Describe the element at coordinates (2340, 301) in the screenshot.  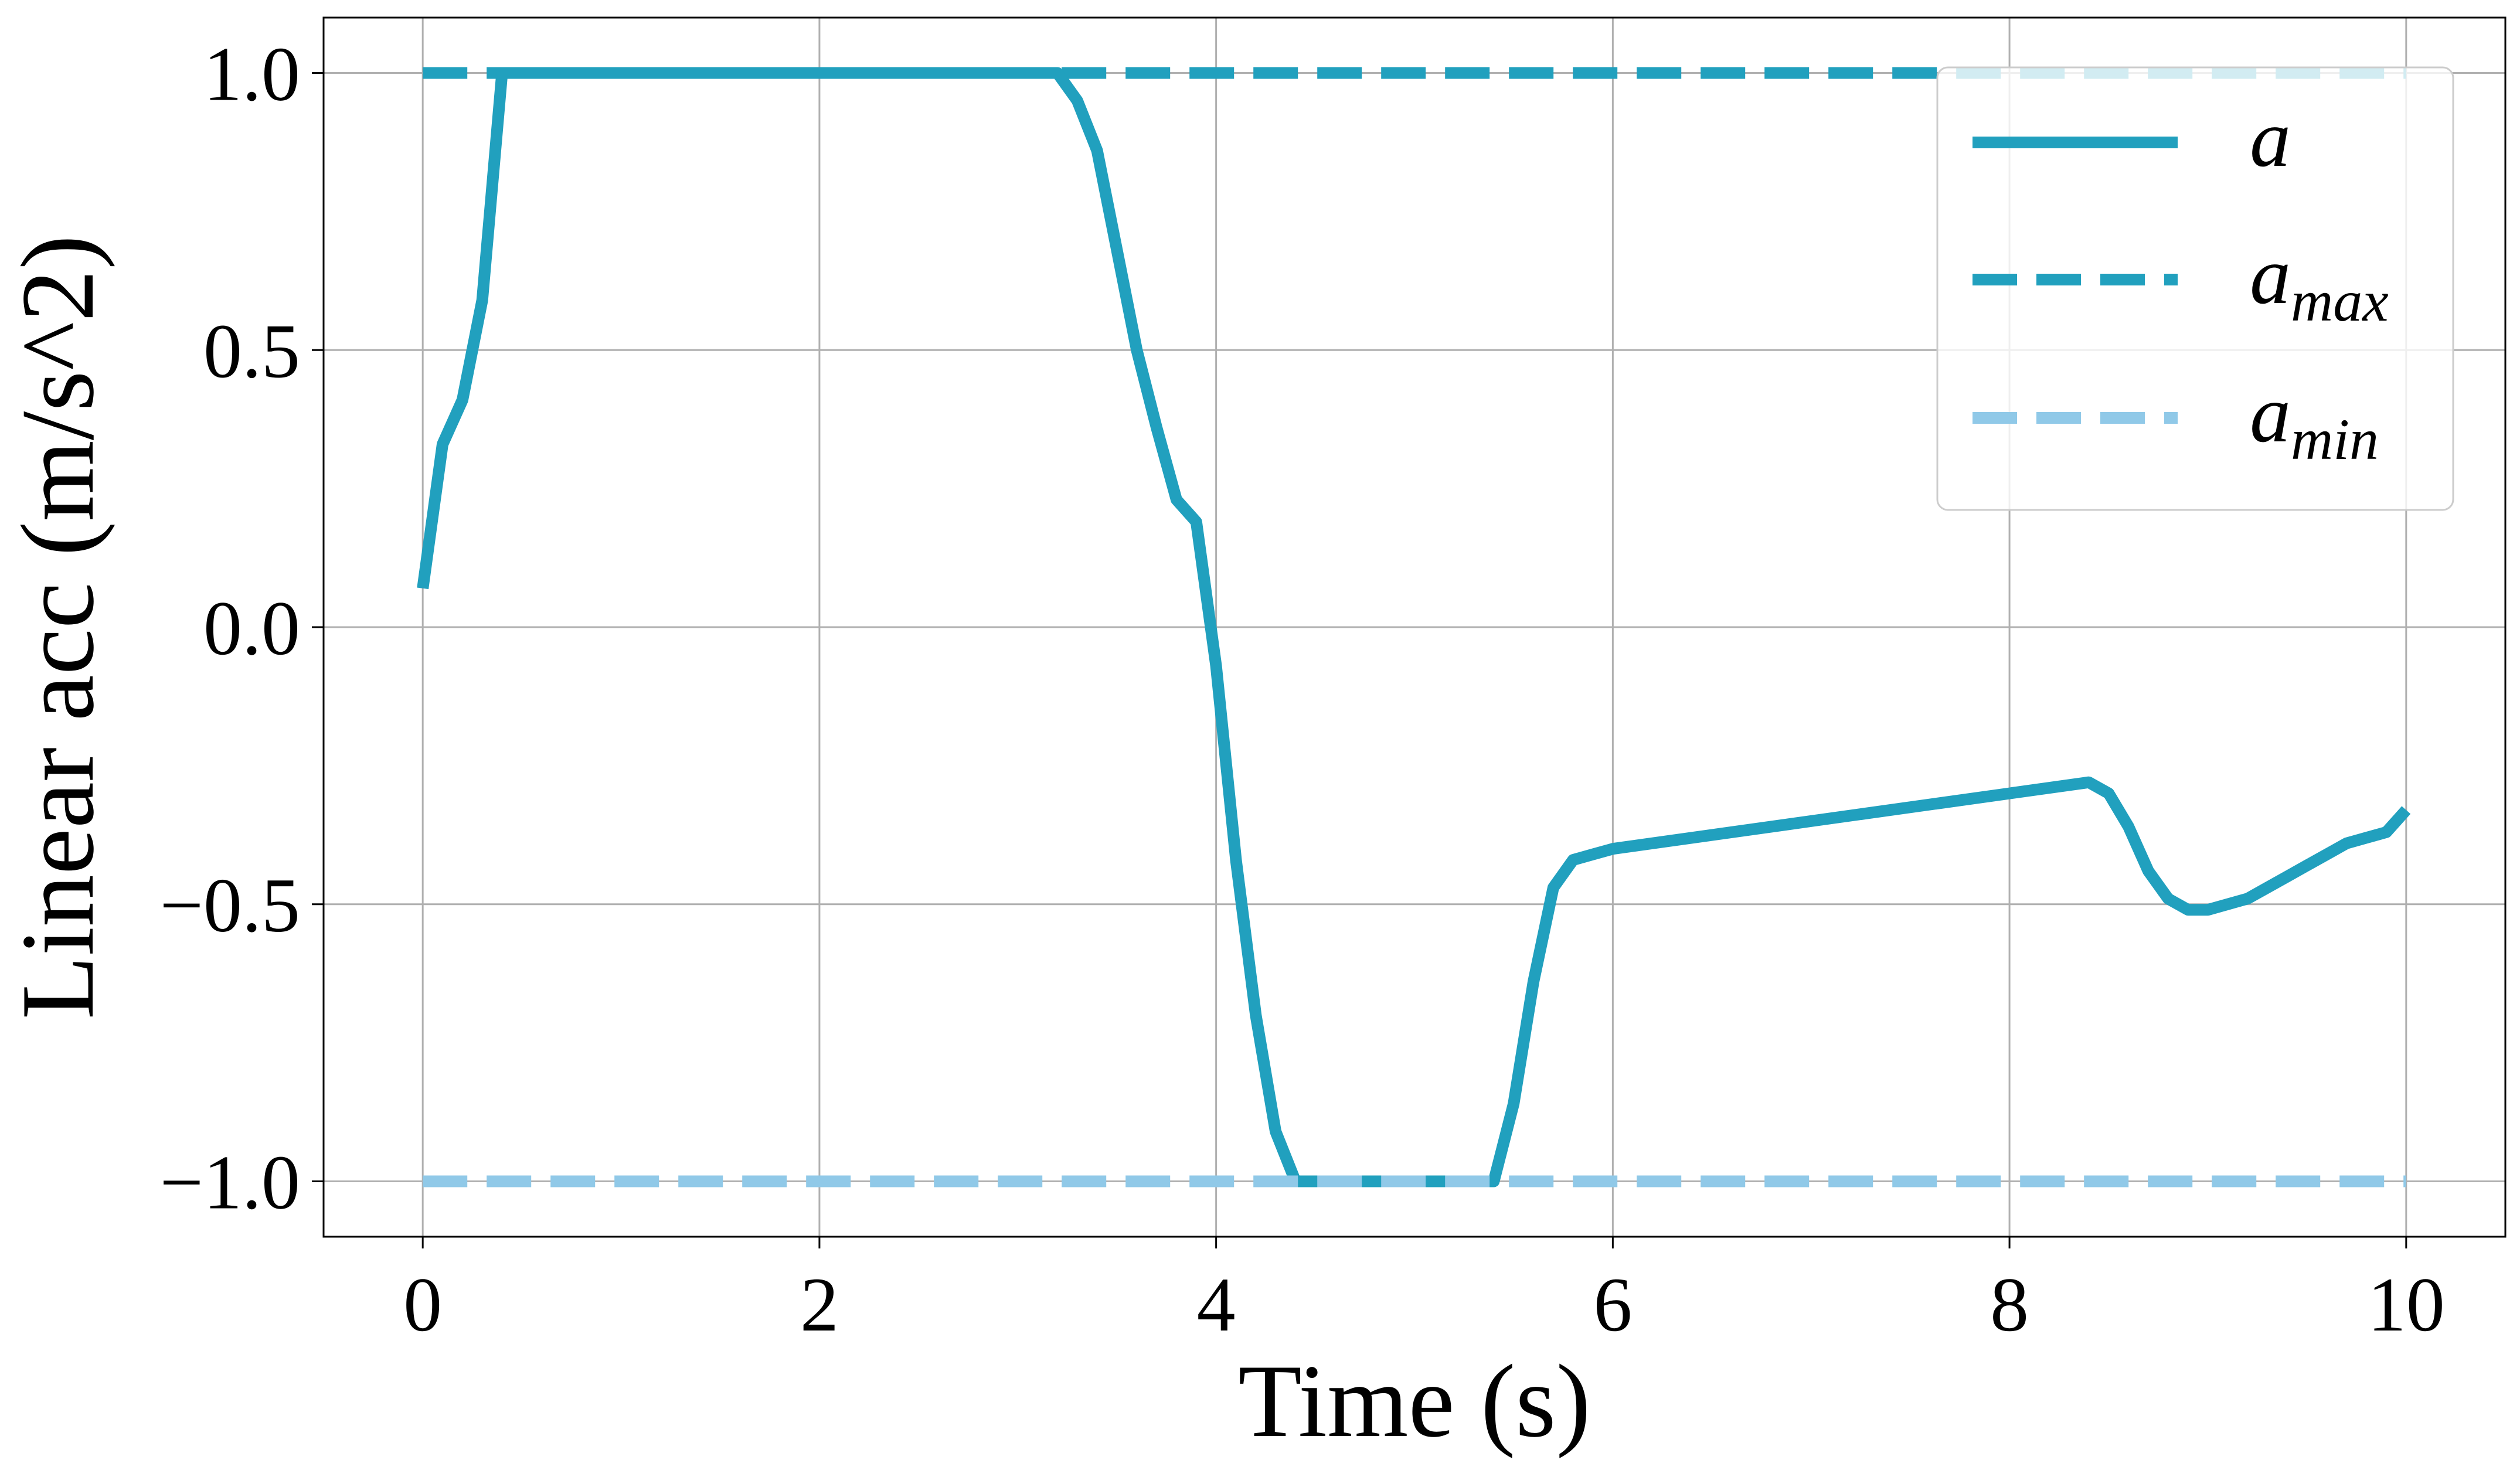
I see `legend-label-subscript: max` at that location.